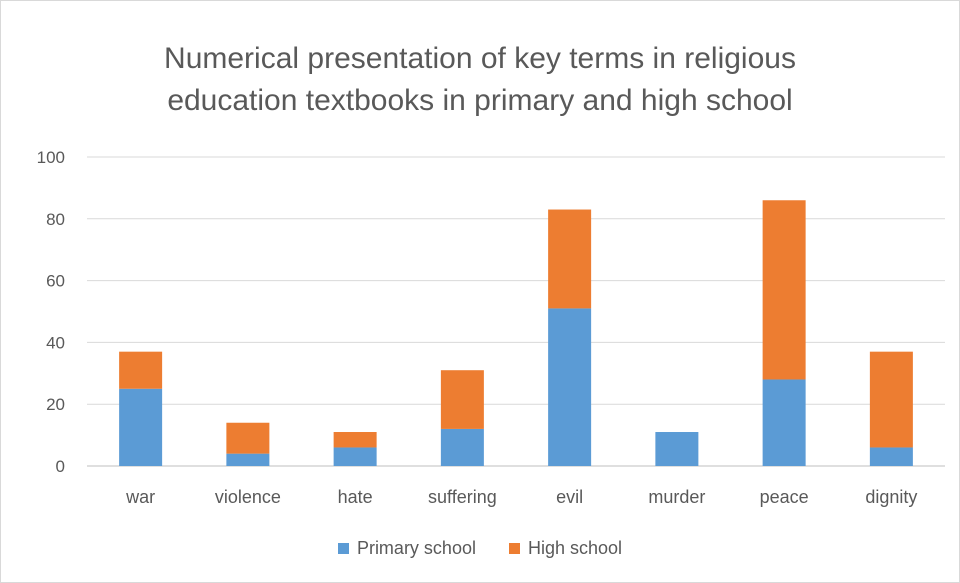 This screenshot has width=960, height=583. What do you see at coordinates (55, 342) in the screenshot?
I see `y-tick-label: 40` at bounding box center [55, 342].